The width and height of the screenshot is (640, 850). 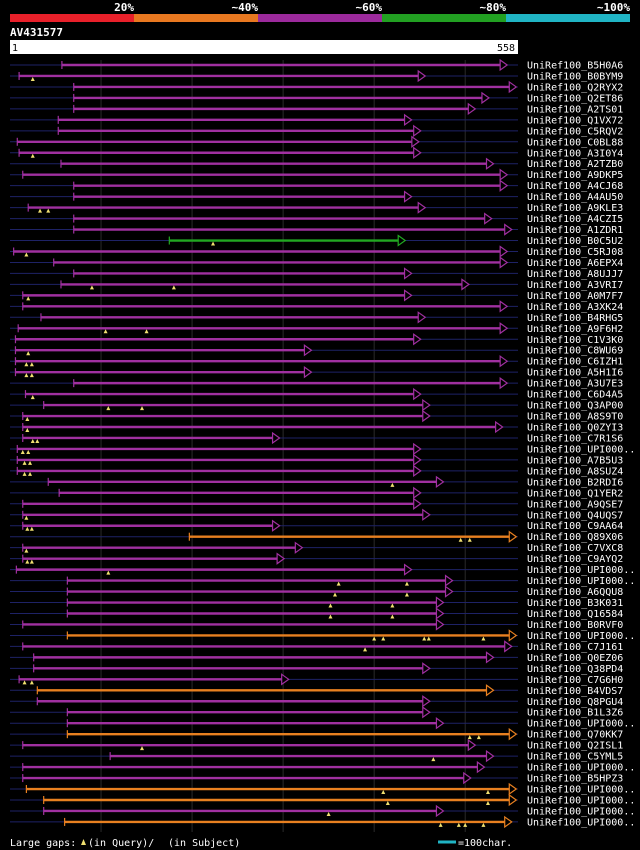 I want to click on scale-label-5: ~100%, so click(x=613, y=7).